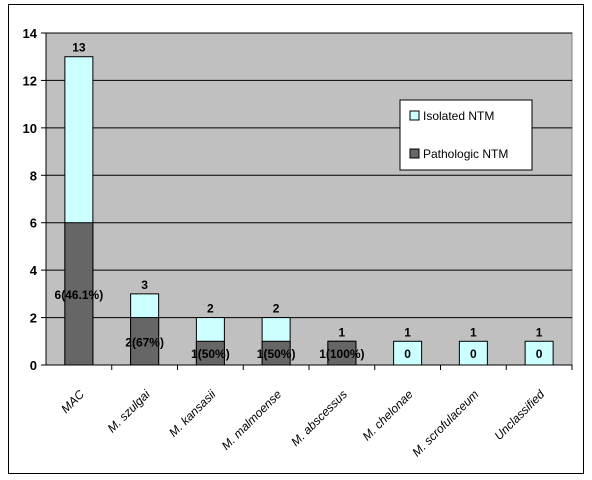  Describe the element at coordinates (465, 154) in the screenshot. I see `legend-label-pathologic: Pathologic NTM` at that location.